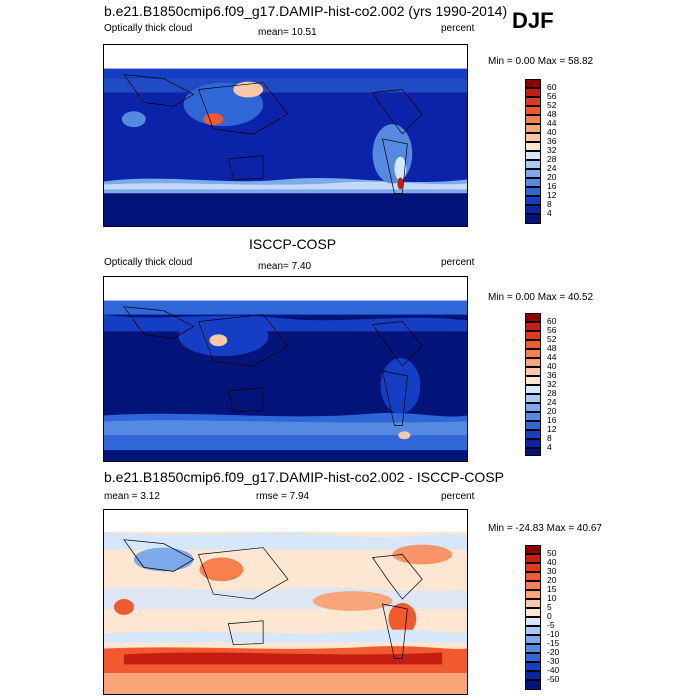 This screenshot has height=700, width=700. Describe the element at coordinates (552, 168) in the screenshot. I see `colorbar-1-tick-label: 24` at that location.